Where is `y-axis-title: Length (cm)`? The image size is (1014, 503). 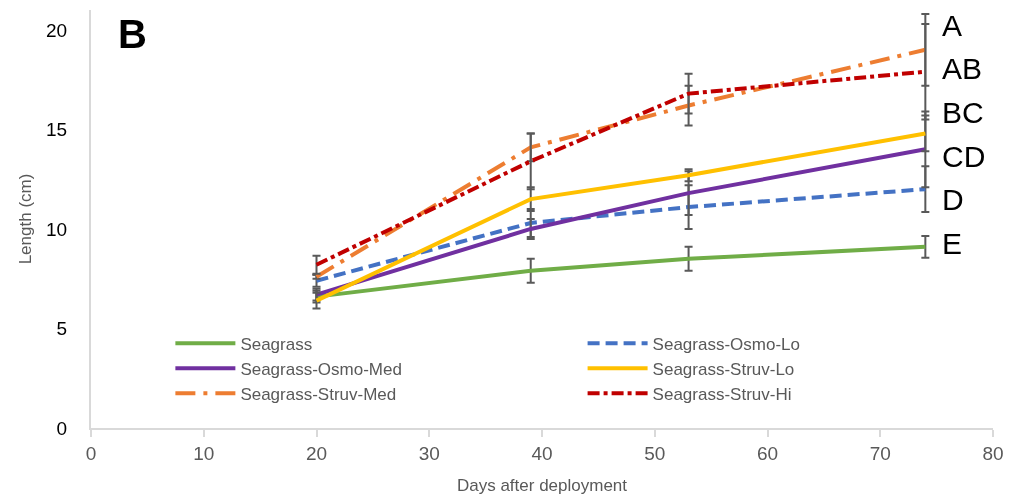
y-axis-title: Length (cm) is located at coordinates (26, 219).